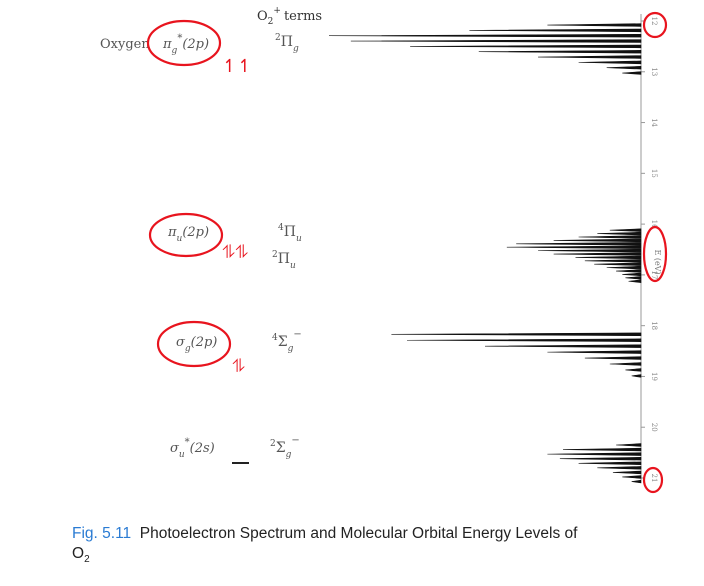 The height and width of the screenshot is (586, 704). Describe the element at coordinates (654, 122) in the screenshot. I see `axis-tick-label: 14` at that location.